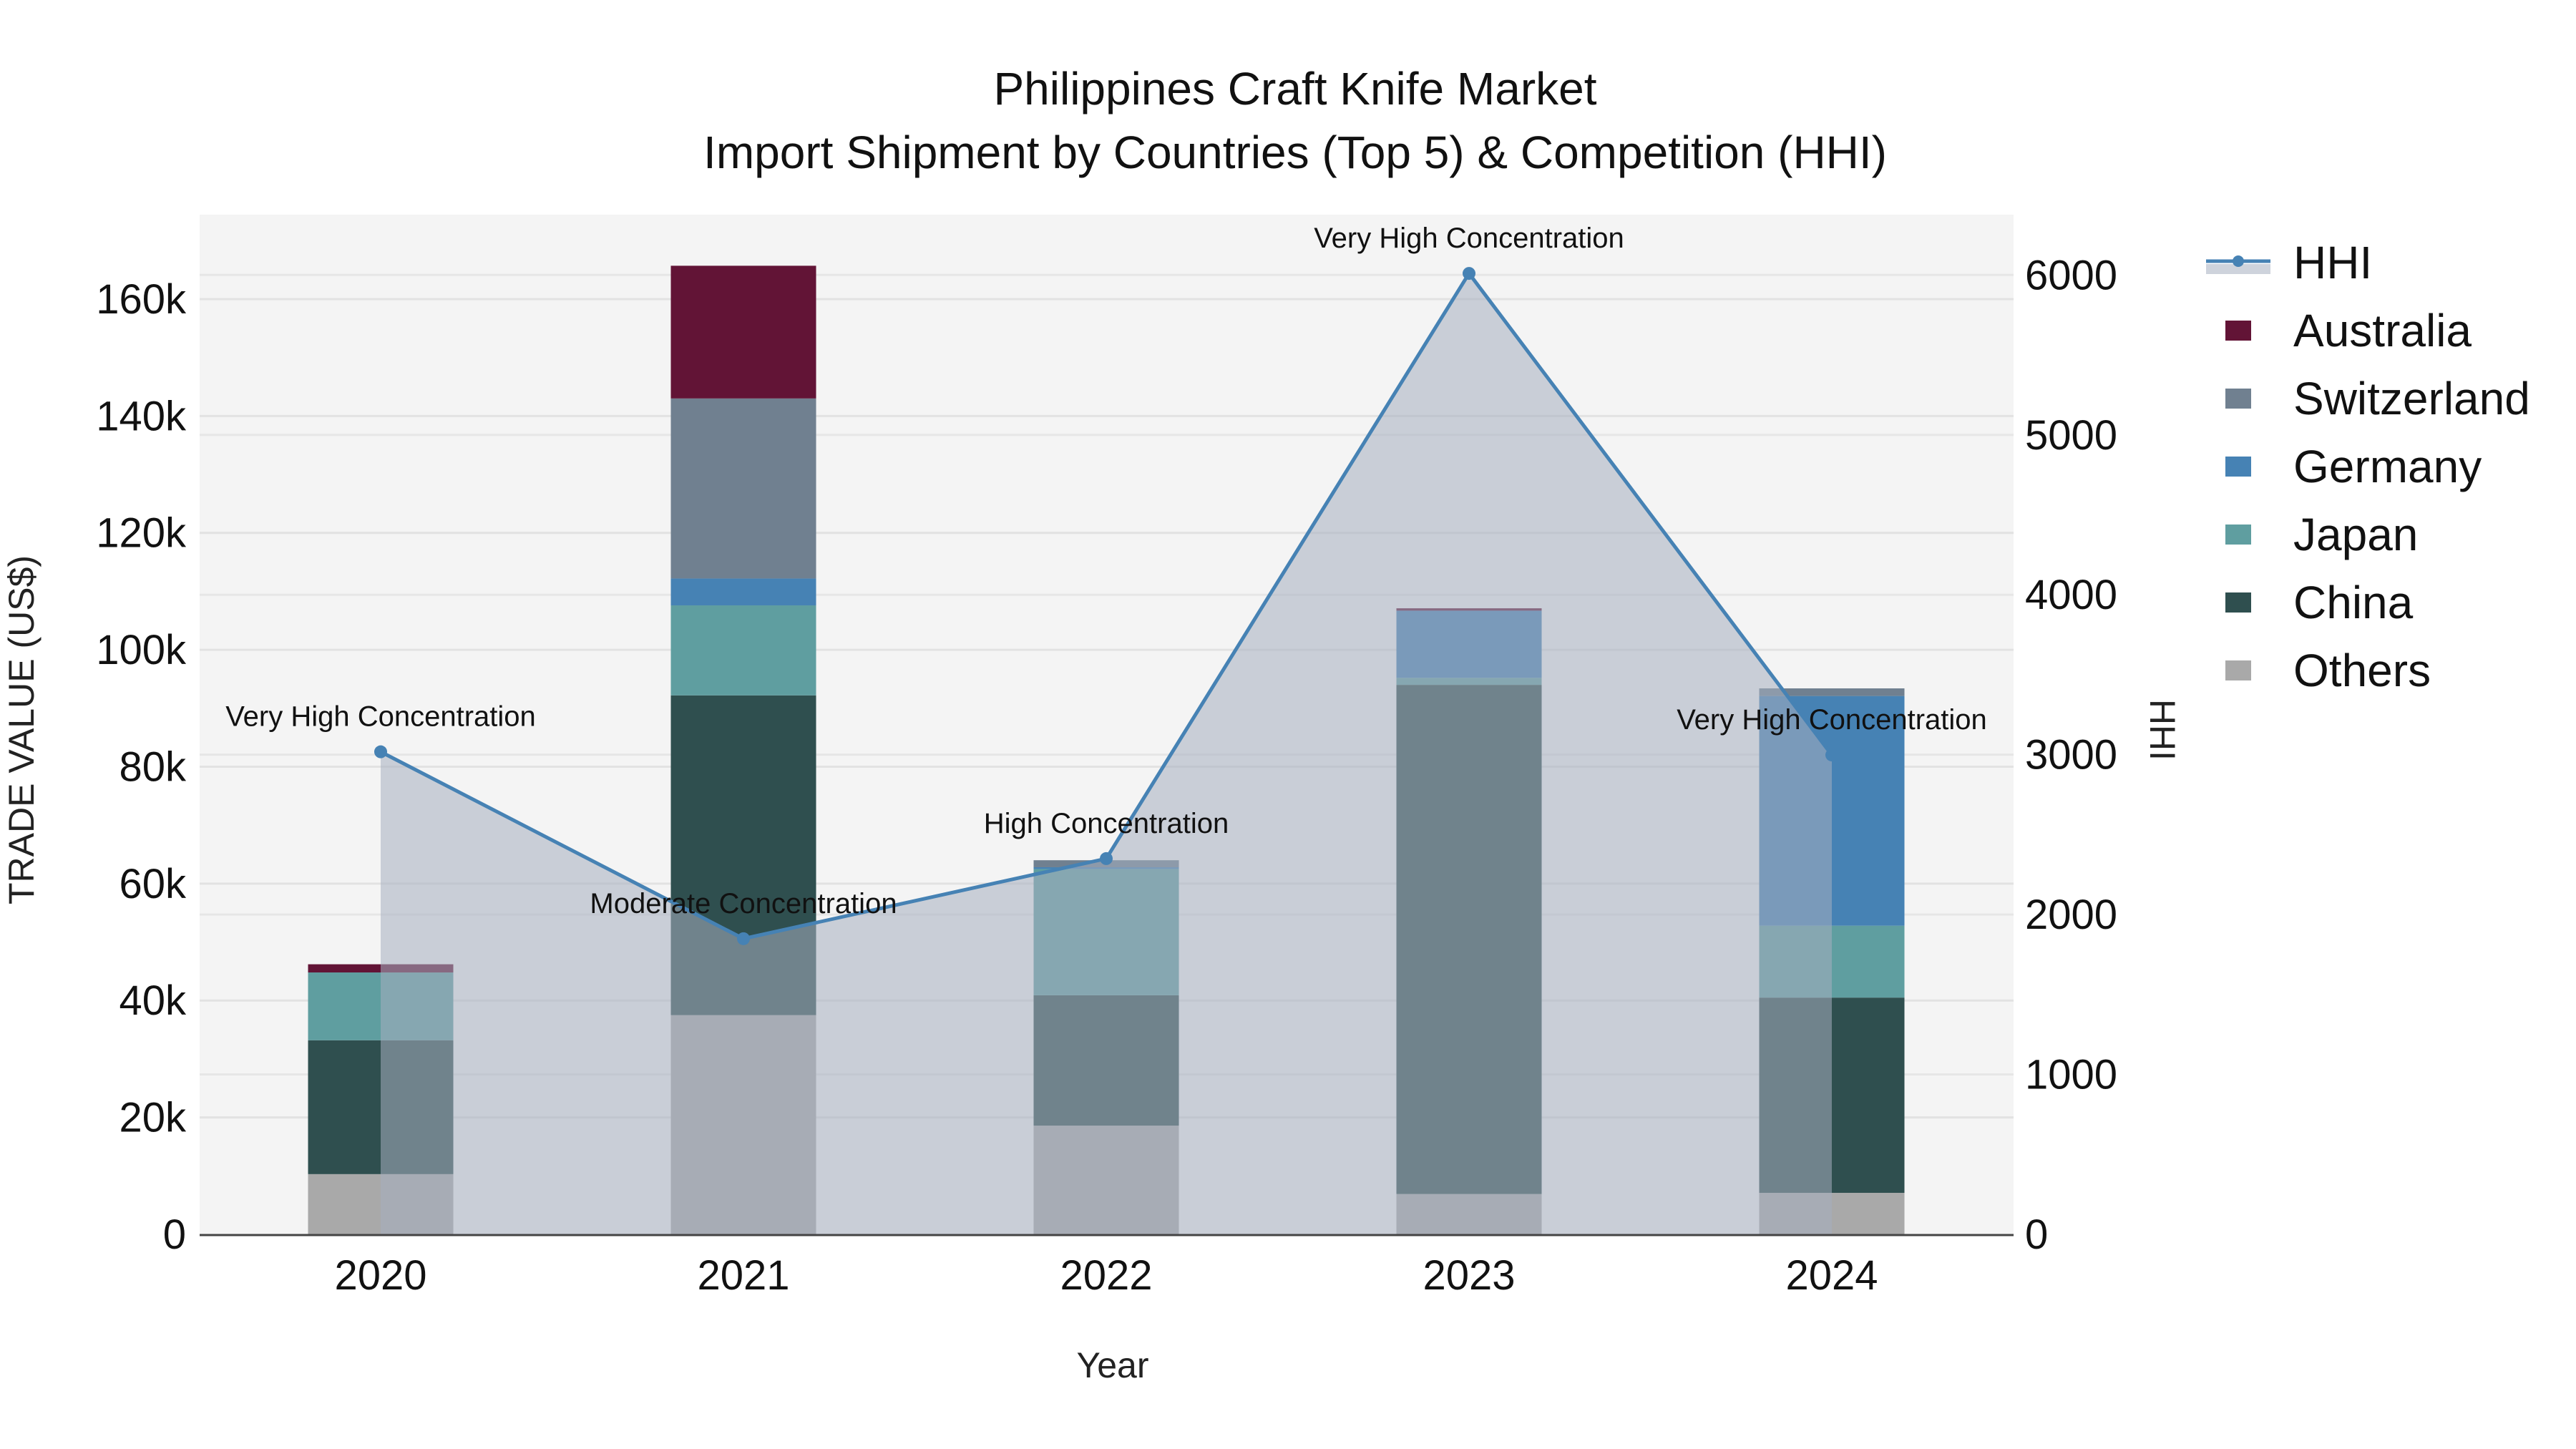  What do you see at coordinates (1294, 88) in the screenshot?
I see `chart-title: Philippines Craft Knife Market` at bounding box center [1294, 88].